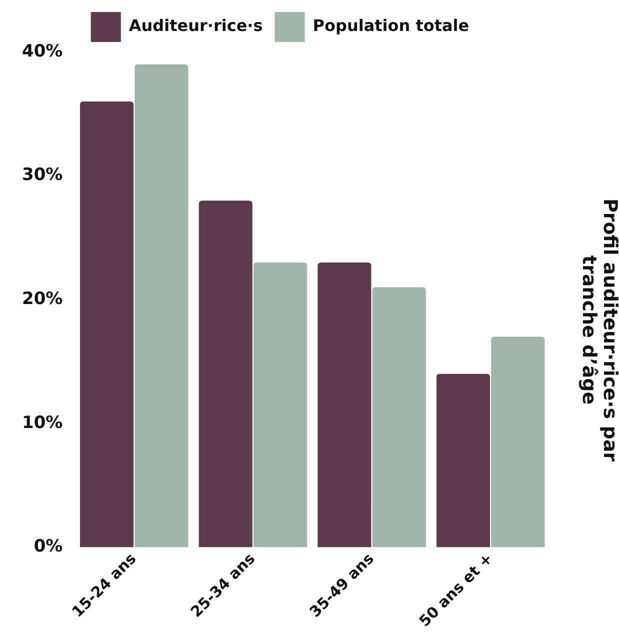 This screenshot has height=644, width=619. What do you see at coordinates (455, 589) in the screenshot?
I see `x-tick-label: 50 ans et +` at bounding box center [455, 589].